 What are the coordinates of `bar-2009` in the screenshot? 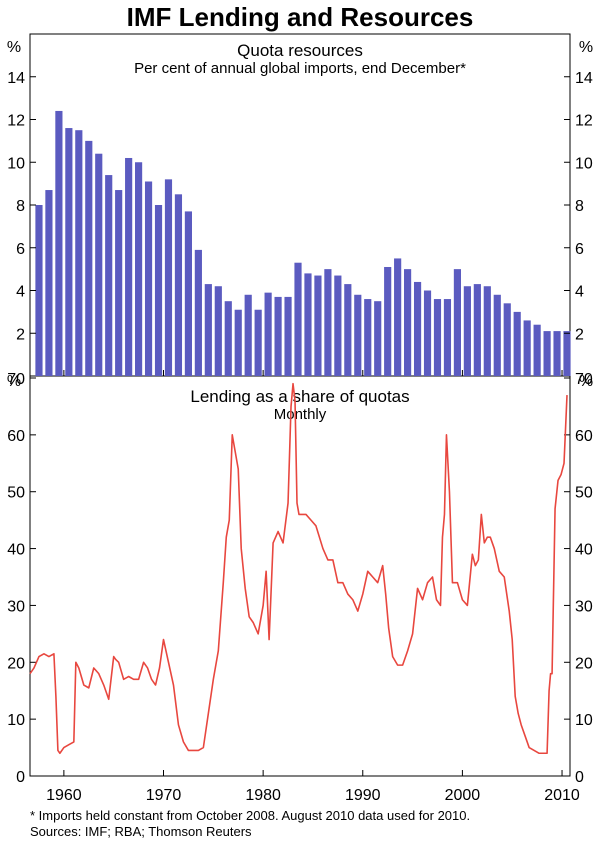 It's located at (557, 353).